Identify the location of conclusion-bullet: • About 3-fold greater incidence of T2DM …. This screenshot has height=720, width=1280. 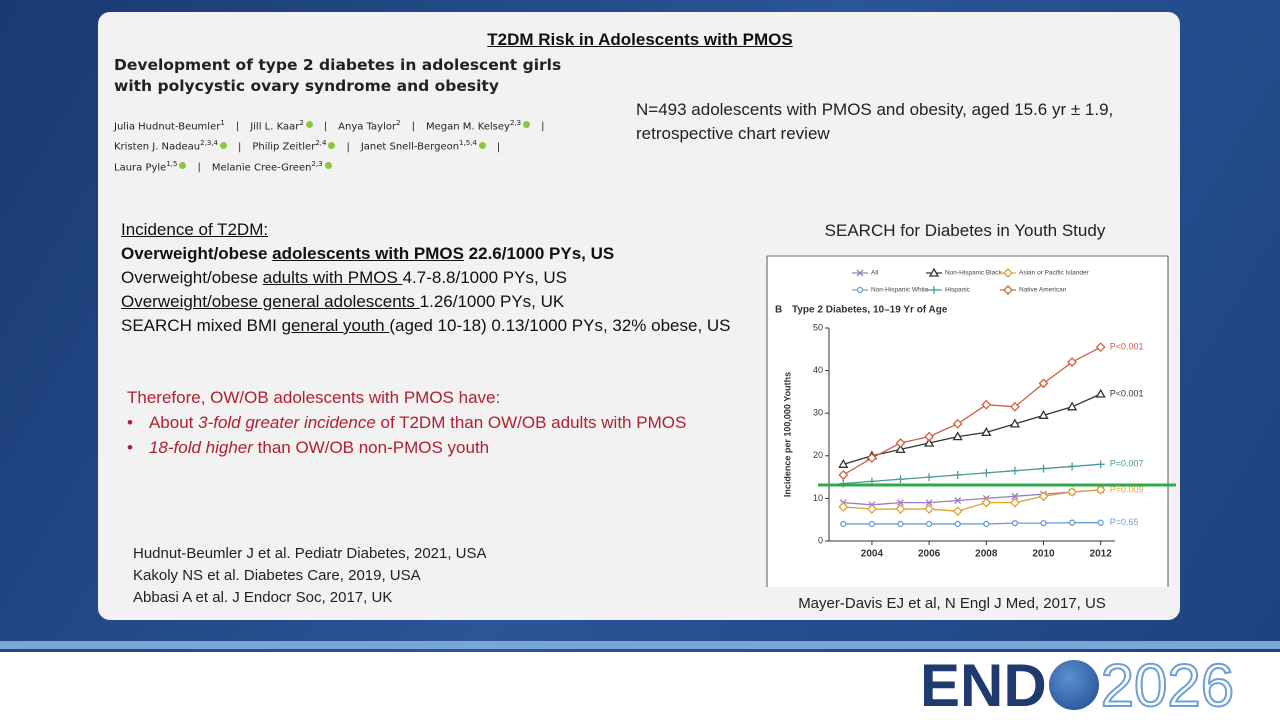
(406, 422).